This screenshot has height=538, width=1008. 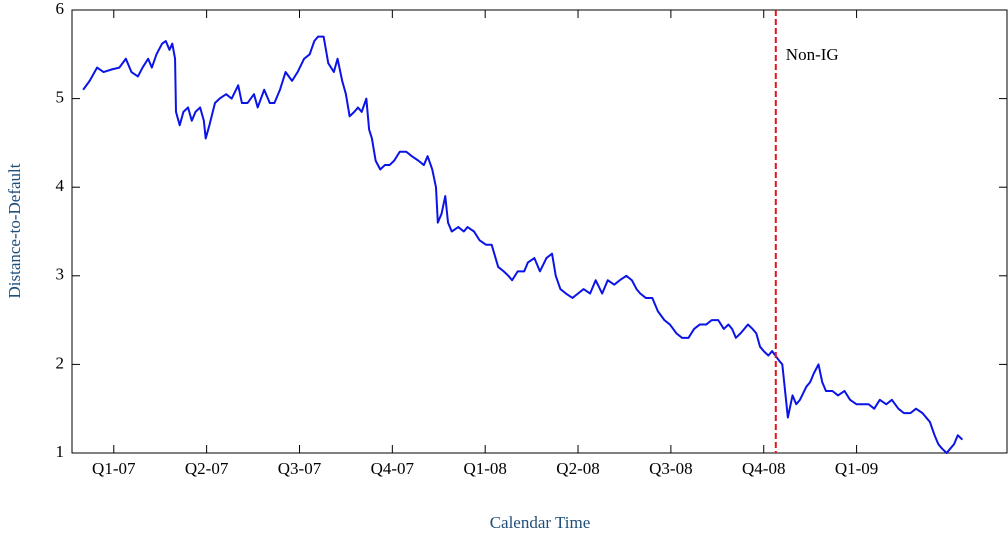 What do you see at coordinates (484, 468) in the screenshot?
I see `x-tick-label: Q1-08` at bounding box center [484, 468].